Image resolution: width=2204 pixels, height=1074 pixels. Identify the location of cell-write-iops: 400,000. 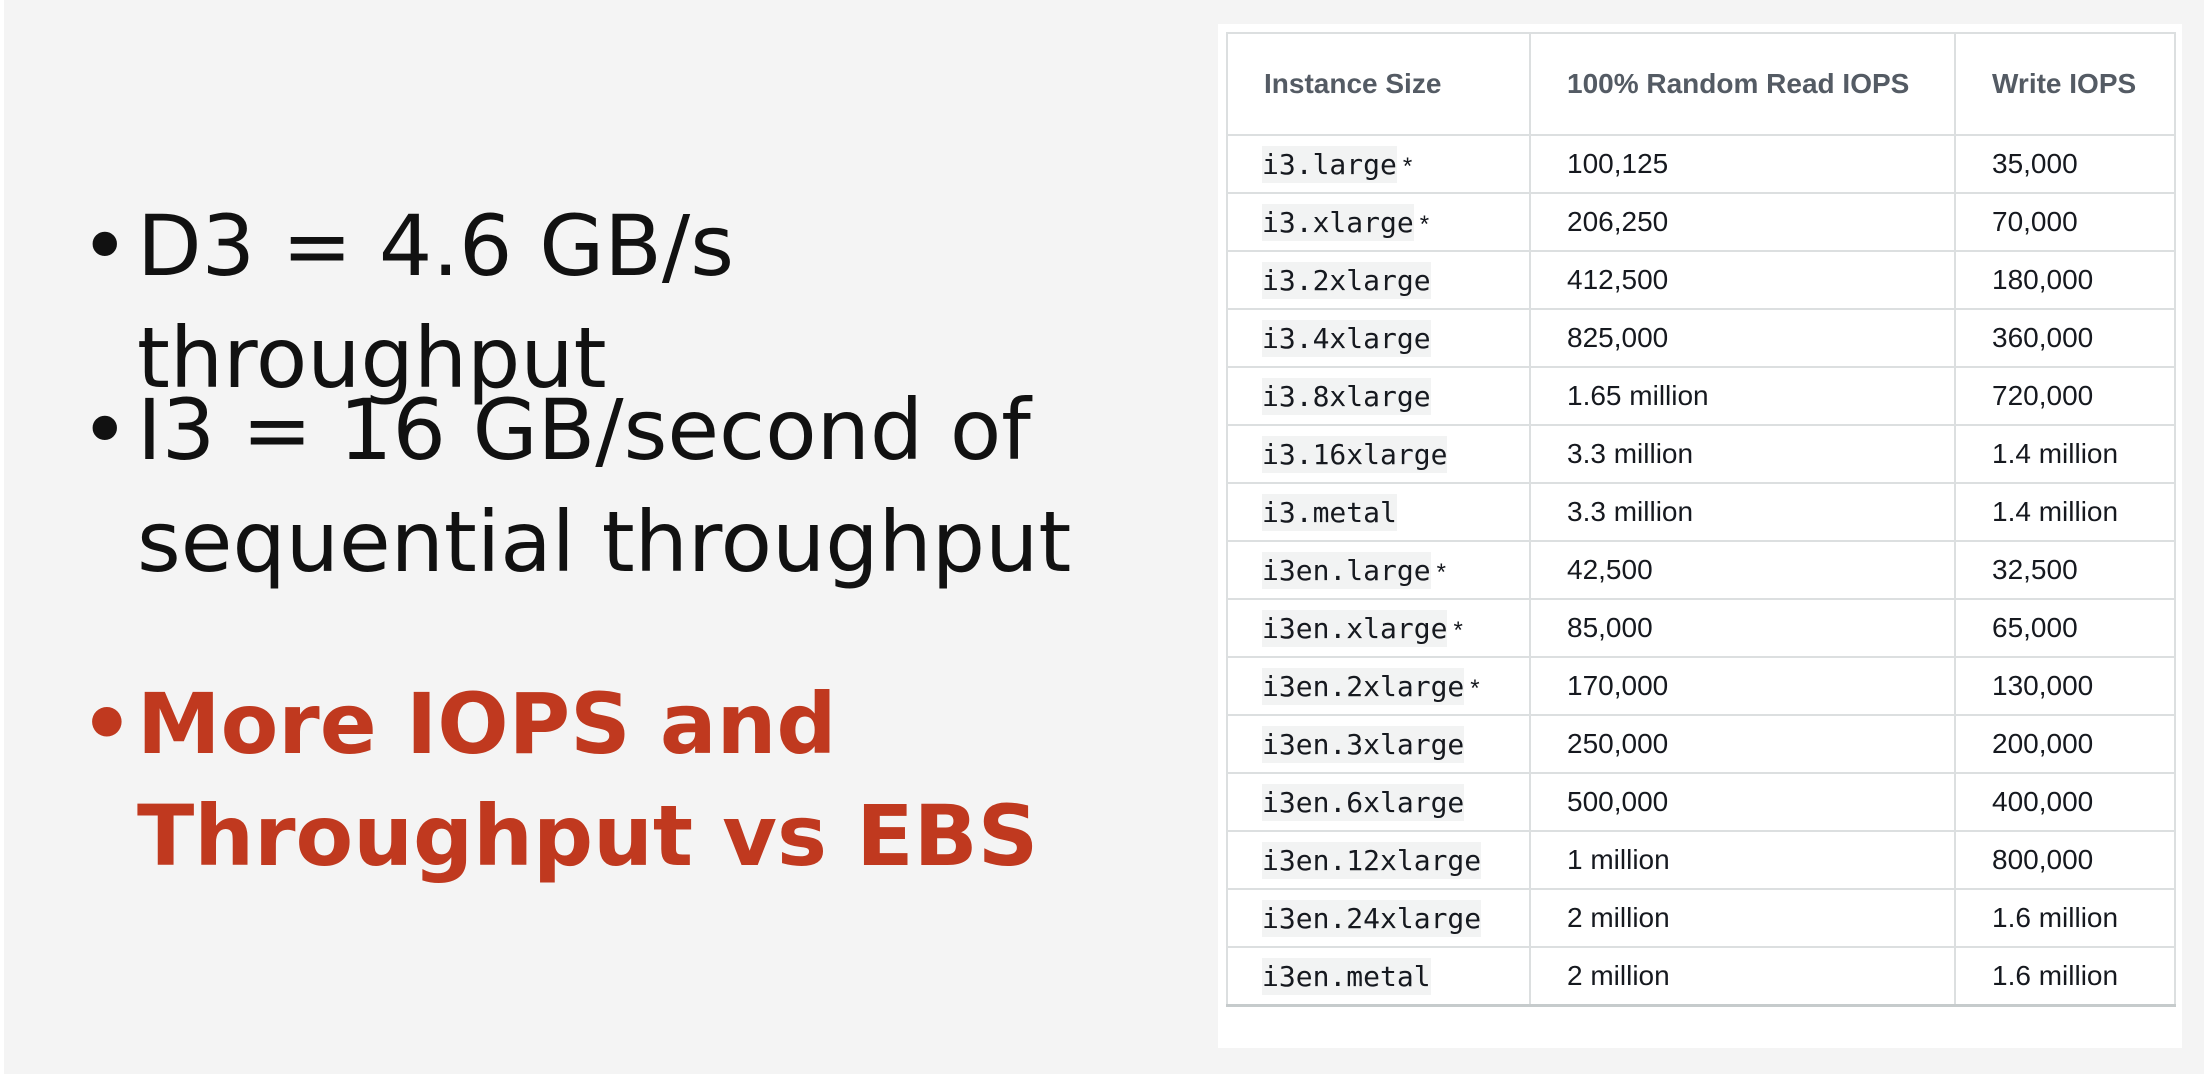
(2065, 802).